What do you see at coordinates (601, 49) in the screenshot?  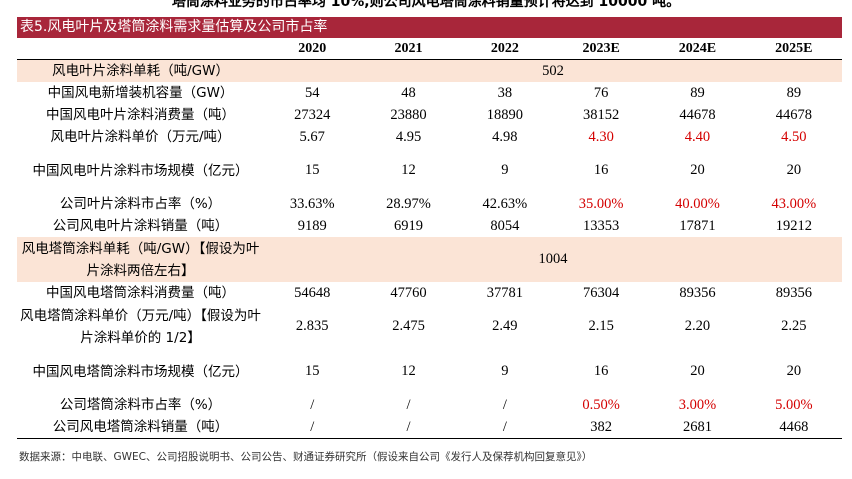 I see `year-header: 2023E` at bounding box center [601, 49].